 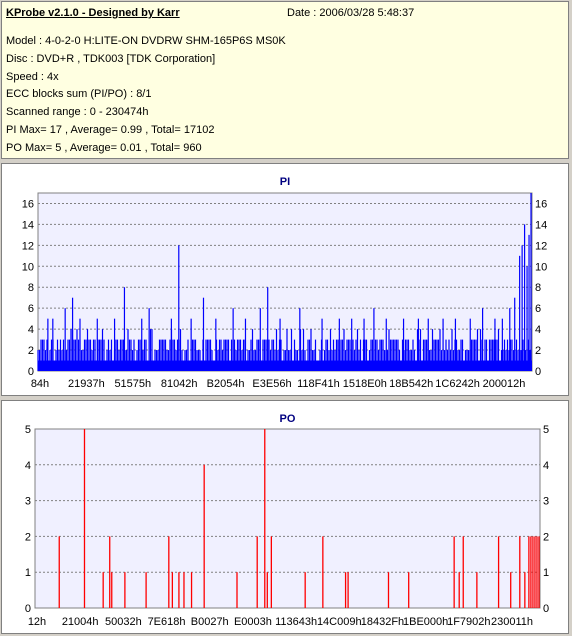 What do you see at coordinates (425, 622) in the screenshot?
I see `po-x-tick-label: 1BE000h` at bounding box center [425, 622].